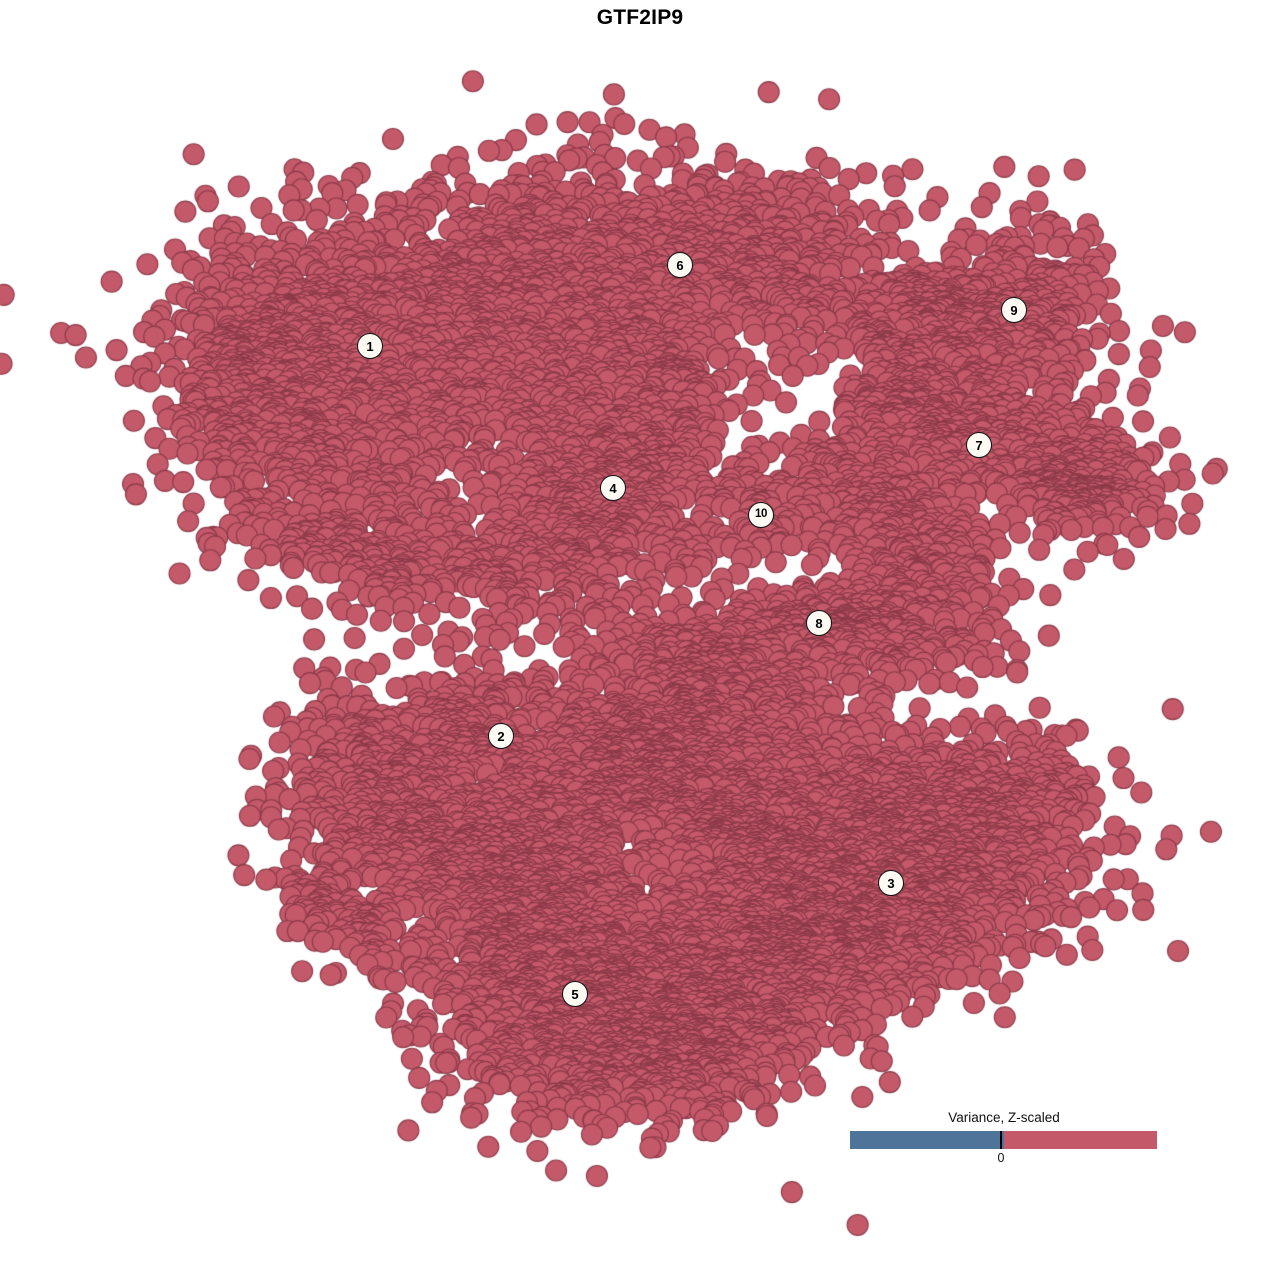  Describe the element at coordinates (891, 883) in the screenshot. I see `cluster-label-3: 3` at that location.